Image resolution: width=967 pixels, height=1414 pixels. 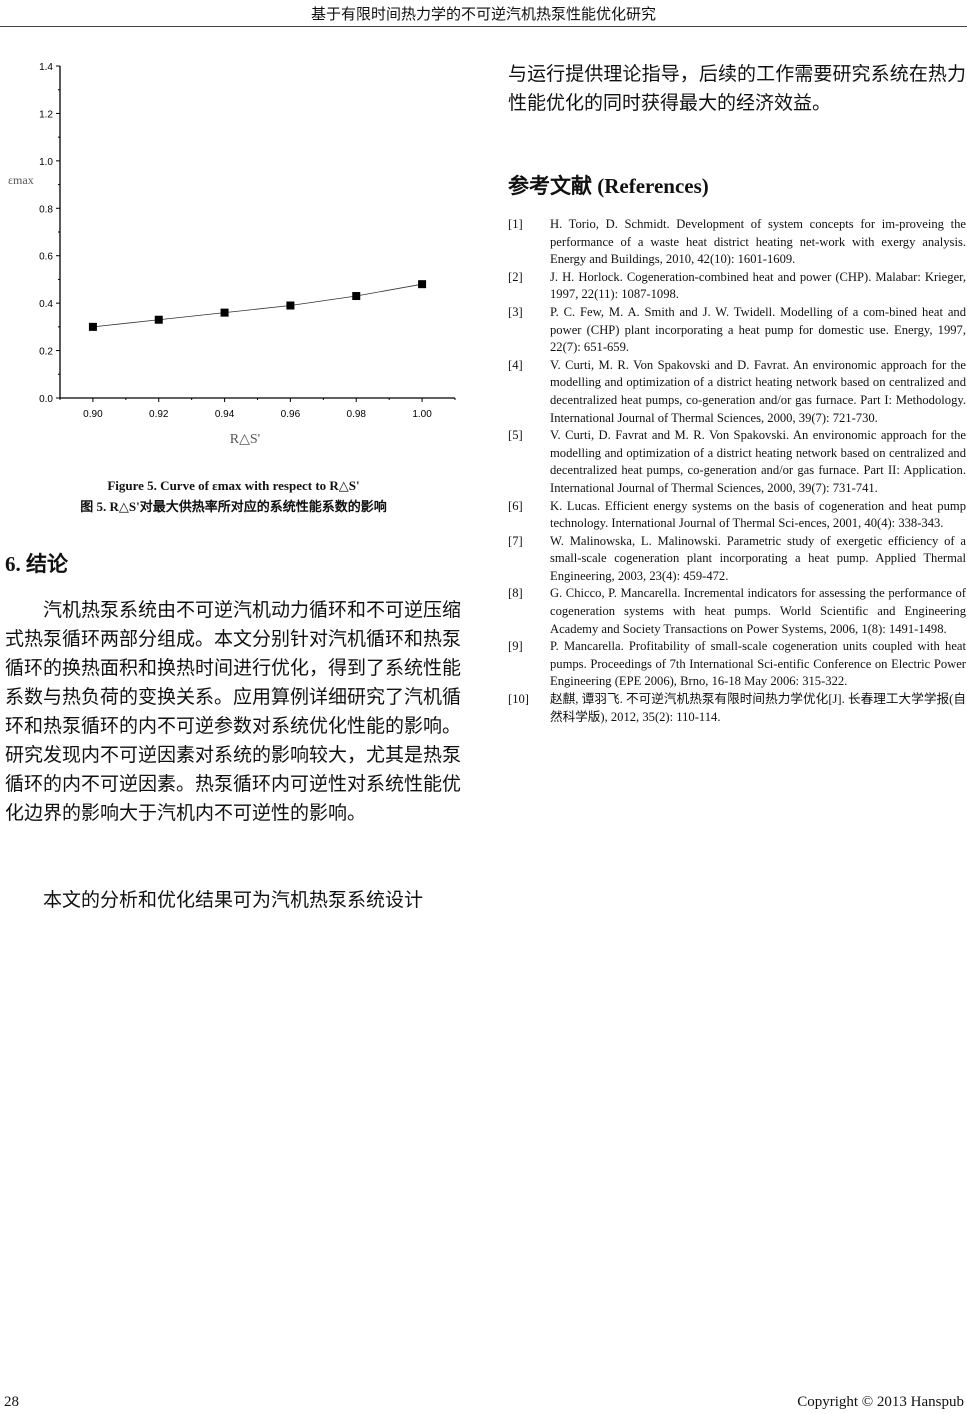 What do you see at coordinates (46, 162) in the screenshot?
I see `y-tick-label: 1.0` at bounding box center [46, 162].